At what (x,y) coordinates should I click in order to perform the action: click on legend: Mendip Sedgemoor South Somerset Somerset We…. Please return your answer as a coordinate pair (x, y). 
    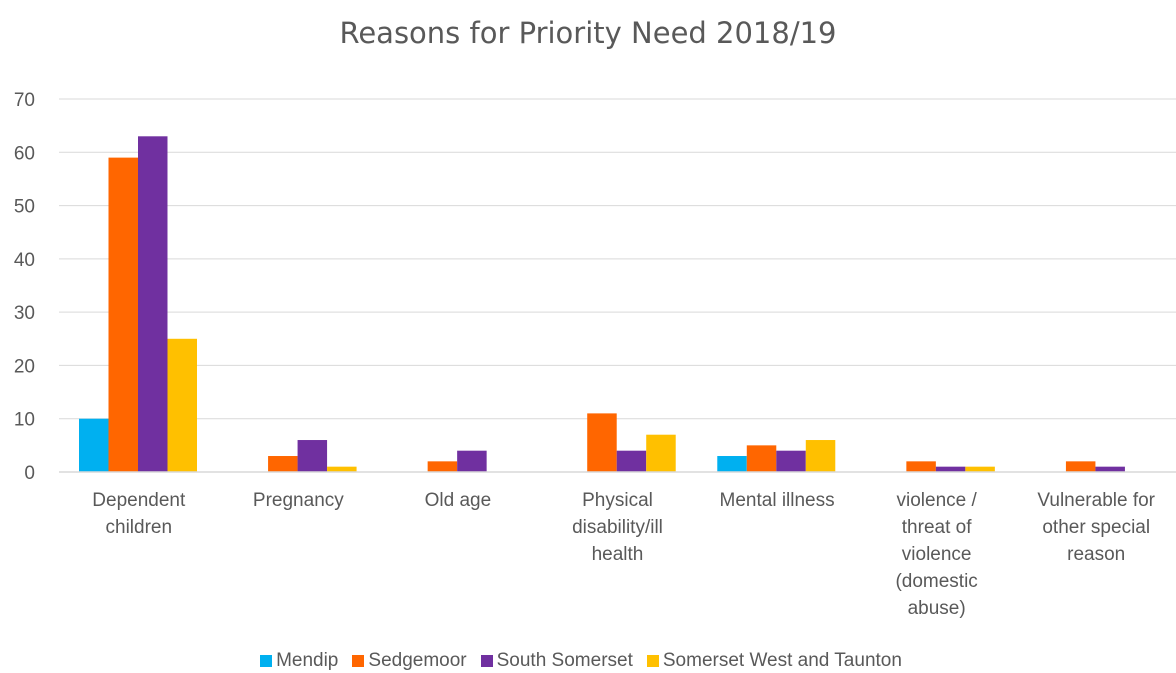
    Looking at the image, I should click on (588, 661).